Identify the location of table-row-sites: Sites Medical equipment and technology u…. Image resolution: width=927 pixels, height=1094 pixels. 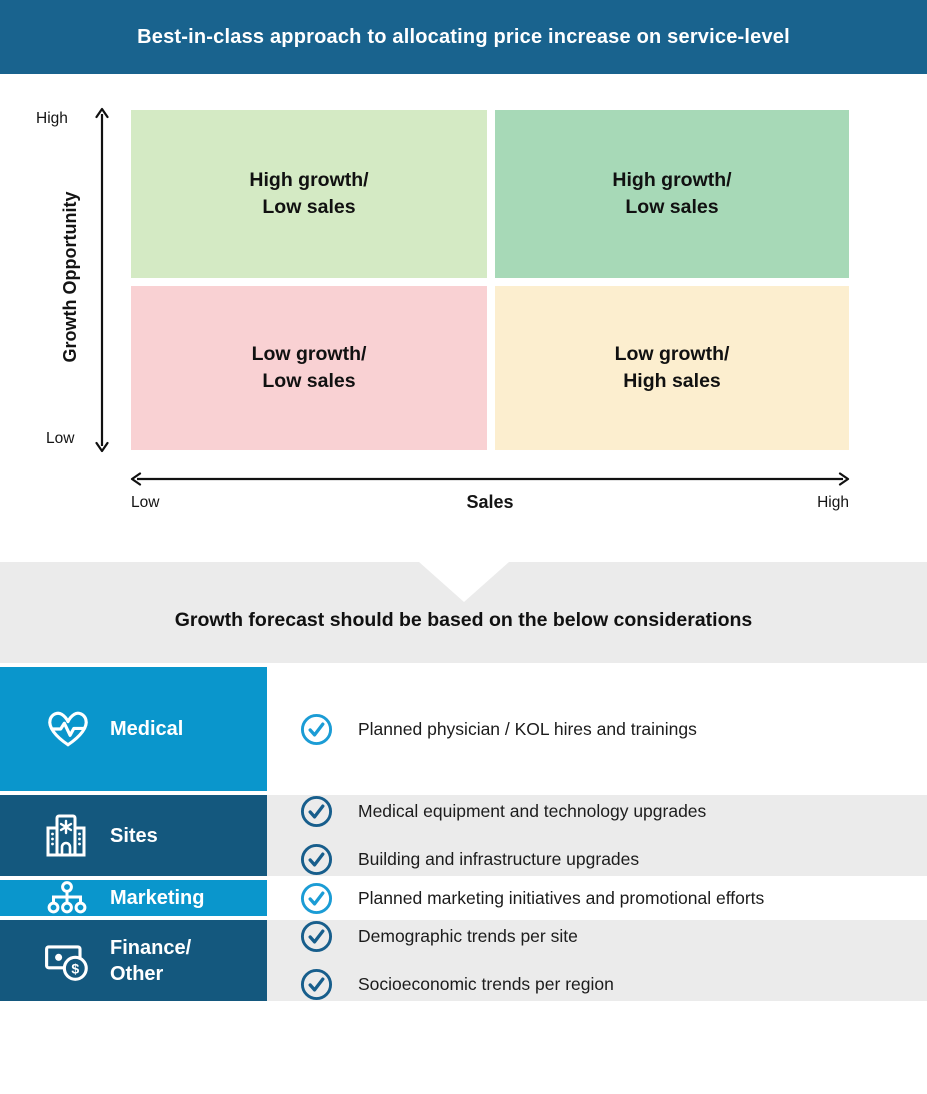
(463, 835).